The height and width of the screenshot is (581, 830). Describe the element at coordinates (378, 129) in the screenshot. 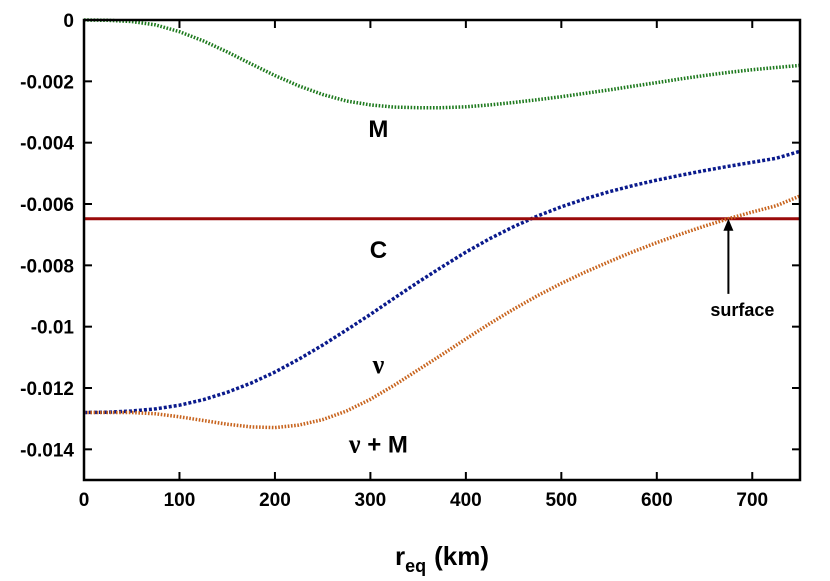

I see `annotation-m: M` at that location.